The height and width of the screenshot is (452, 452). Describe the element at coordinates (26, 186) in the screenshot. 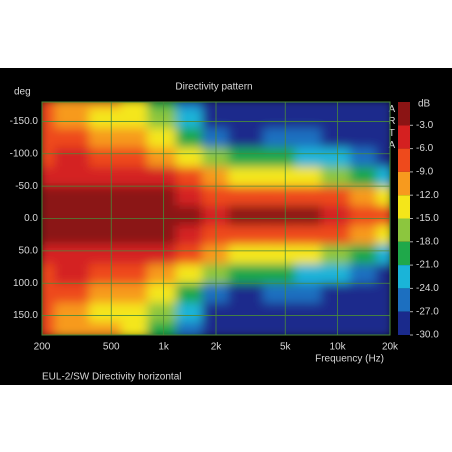

I see `y-tick-label: -50.0` at that location.